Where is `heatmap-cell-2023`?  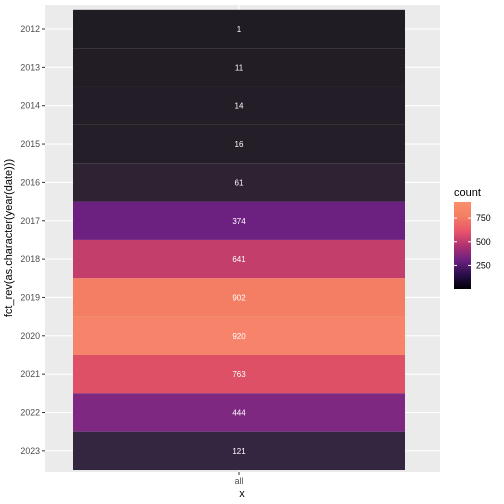 heatmap-cell-2023 is located at coordinates (239, 451).